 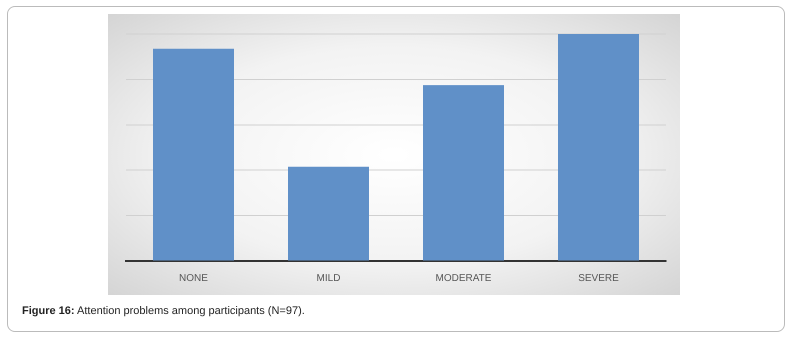 I want to click on x-tick-label: MODERATE, so click(x=464, y=278).